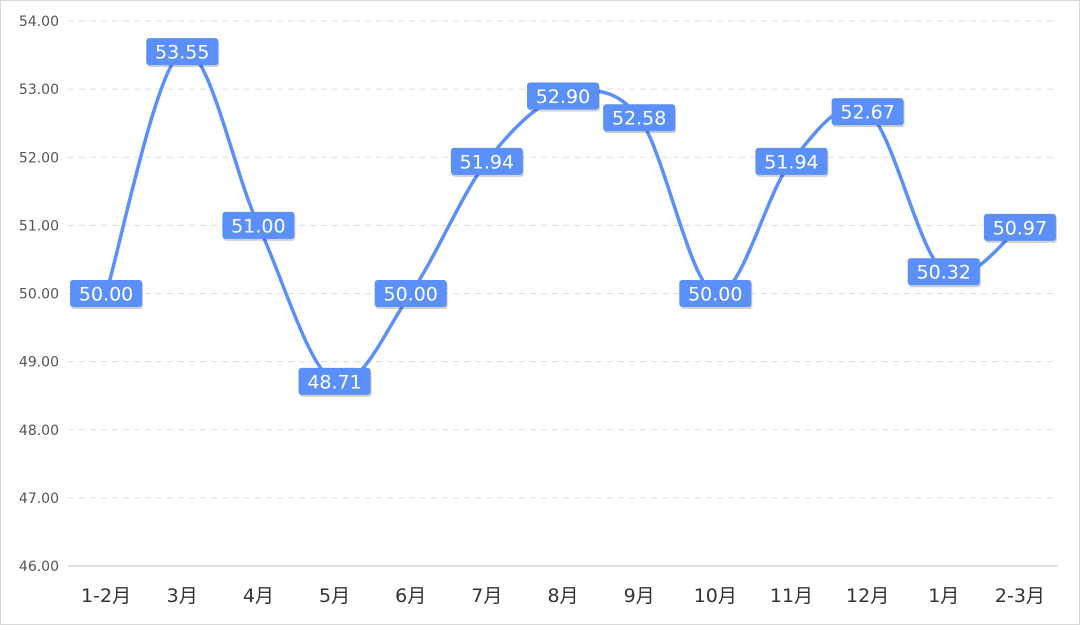 This screenshot has height=625, width=1080. What do you see at coordinates (486, 596) in the screenshot?
I see `x-tick-label: 7月` at bounding box center [486, 596].